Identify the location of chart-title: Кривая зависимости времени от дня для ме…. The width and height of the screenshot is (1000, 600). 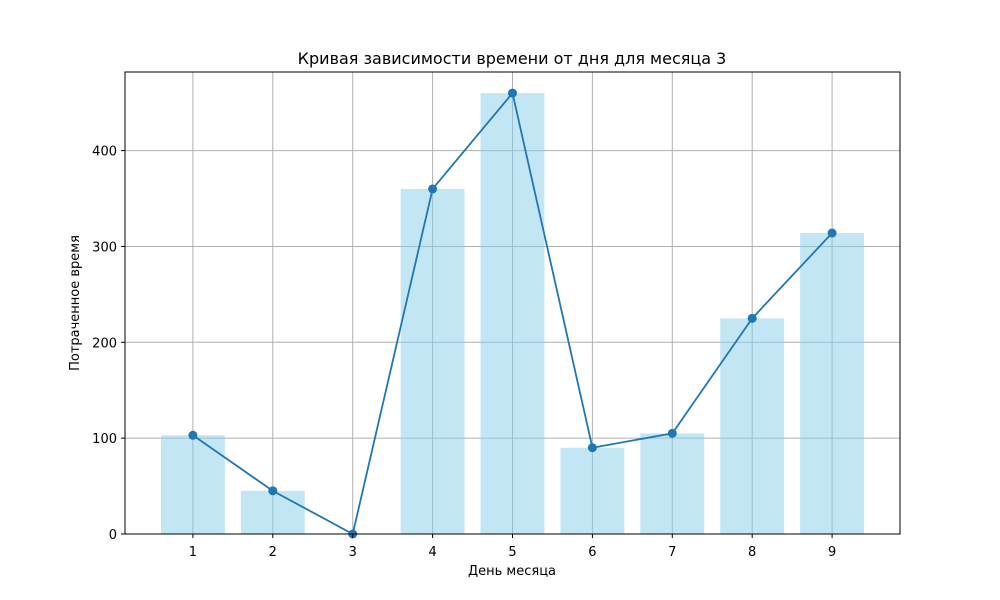
(512, 58).